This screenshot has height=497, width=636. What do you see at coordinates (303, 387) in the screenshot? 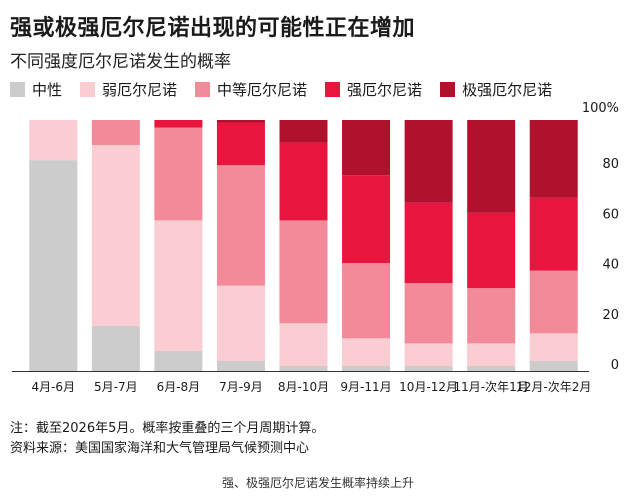
I see `x-tick-label: 8月-10月` at bounding box center [303, 387].